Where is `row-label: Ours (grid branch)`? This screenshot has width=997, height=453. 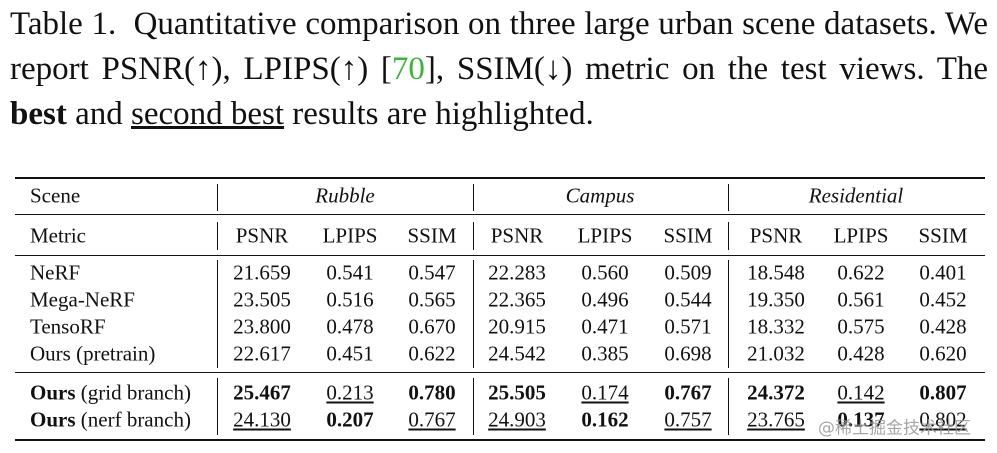 row-label: Ours (grid branch) is located at coordinates (110, 393).